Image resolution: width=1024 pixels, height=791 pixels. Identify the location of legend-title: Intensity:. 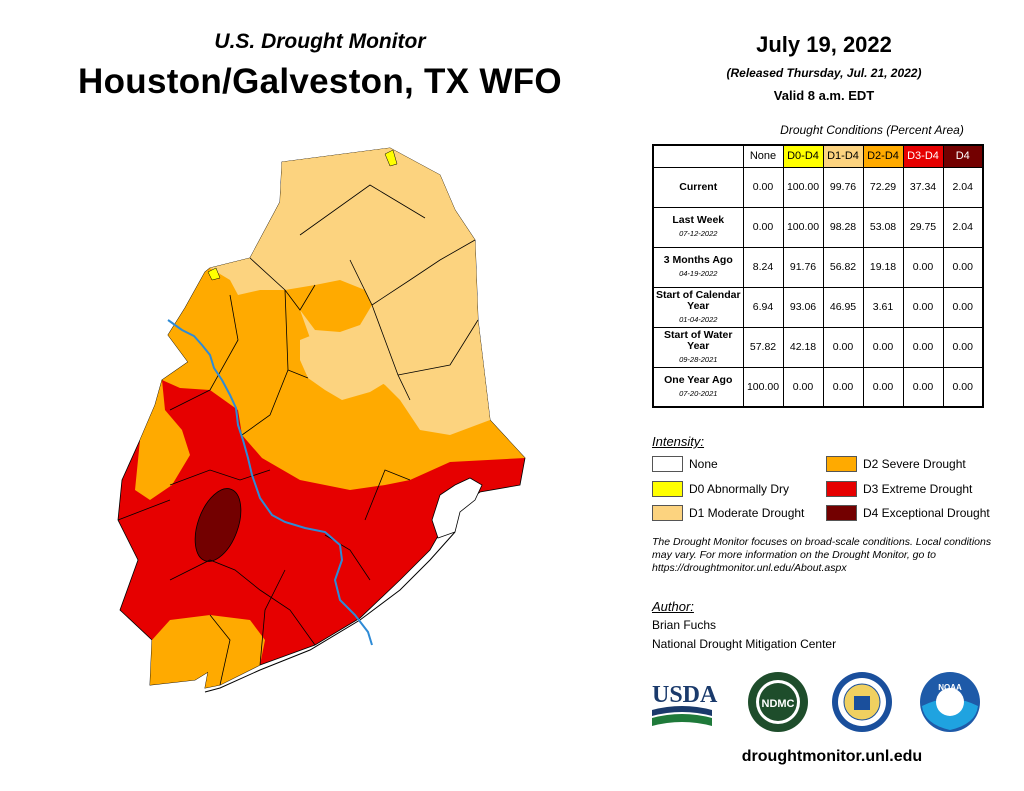
(678, 441).